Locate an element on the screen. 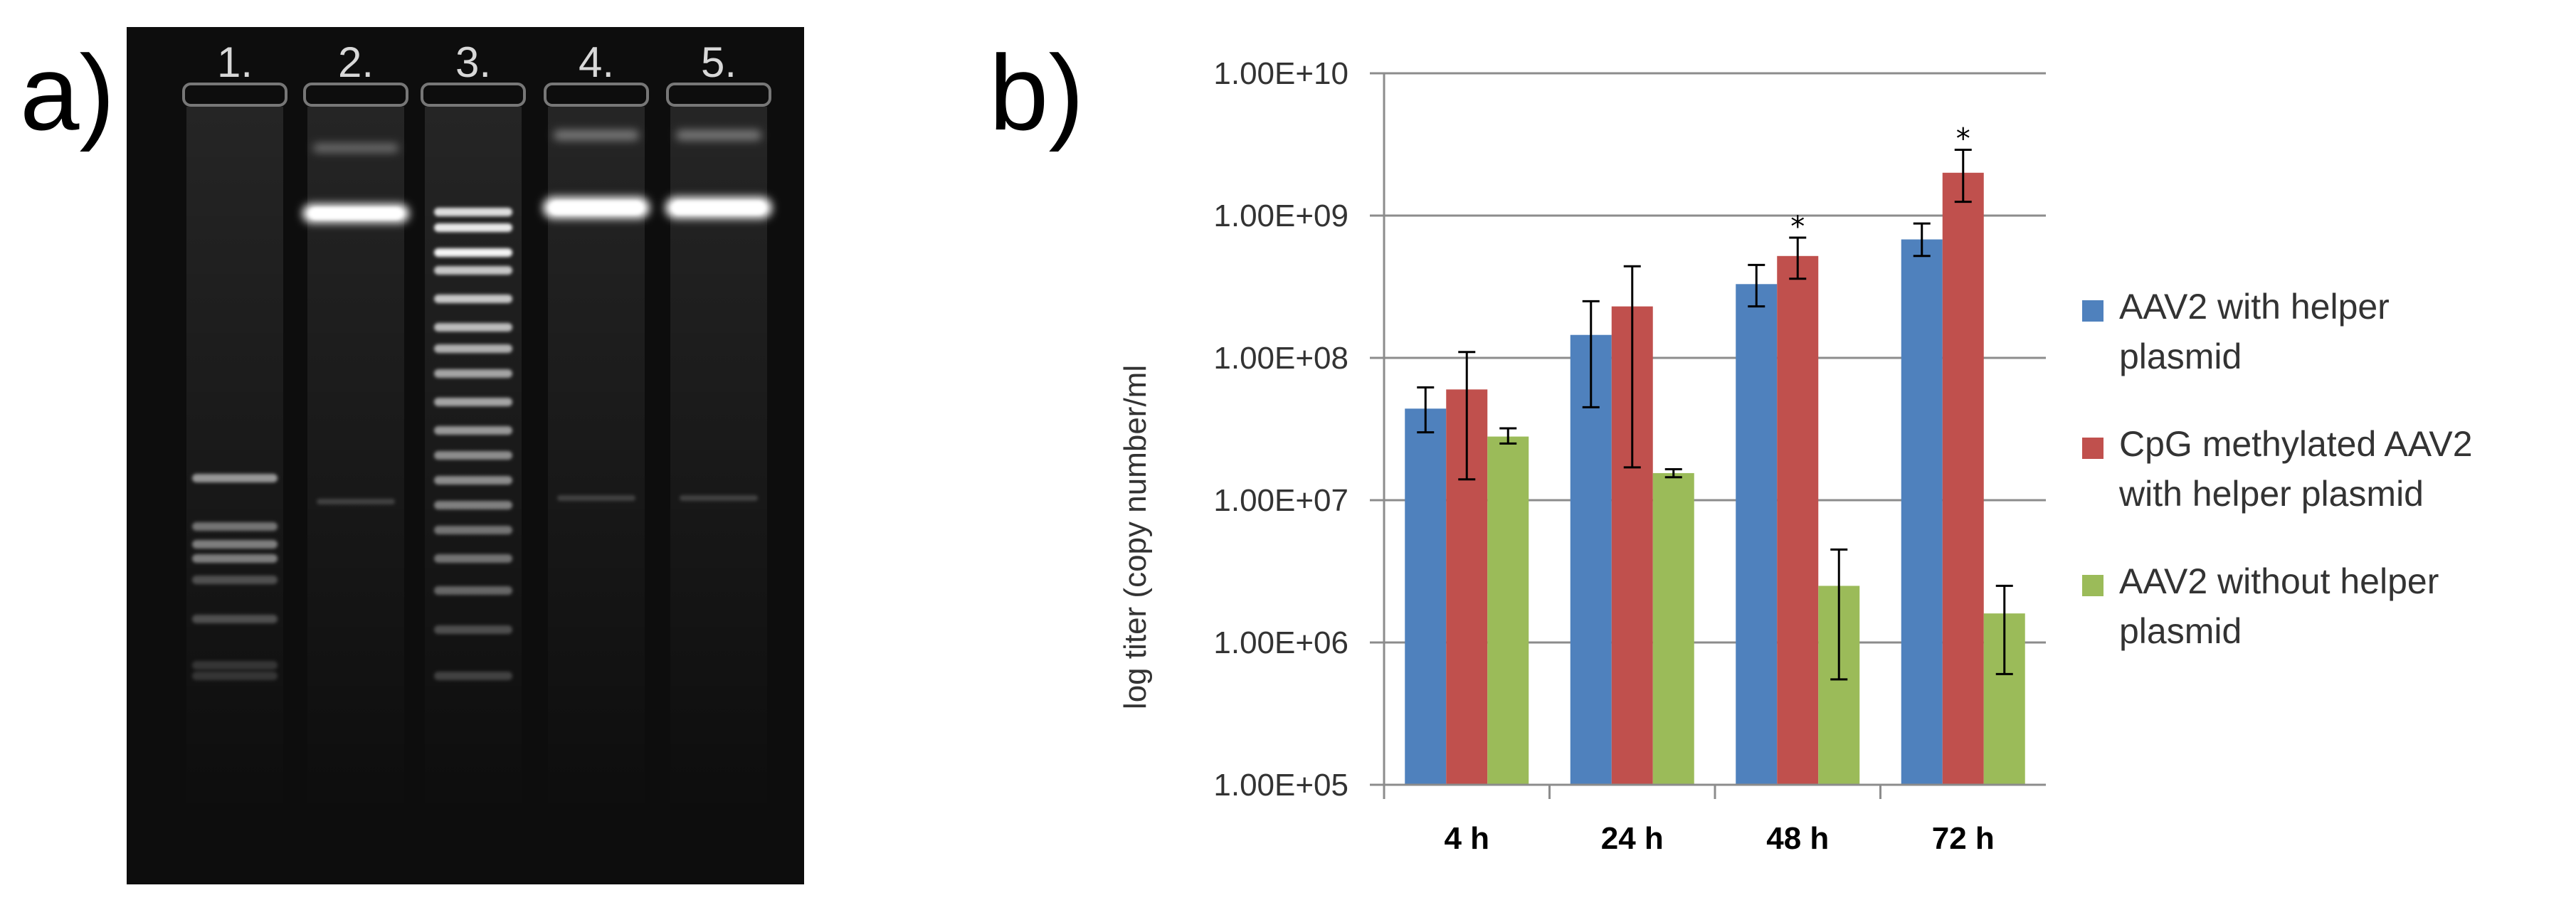  lane-label-2: 2. is located at coordinates (356, 62).